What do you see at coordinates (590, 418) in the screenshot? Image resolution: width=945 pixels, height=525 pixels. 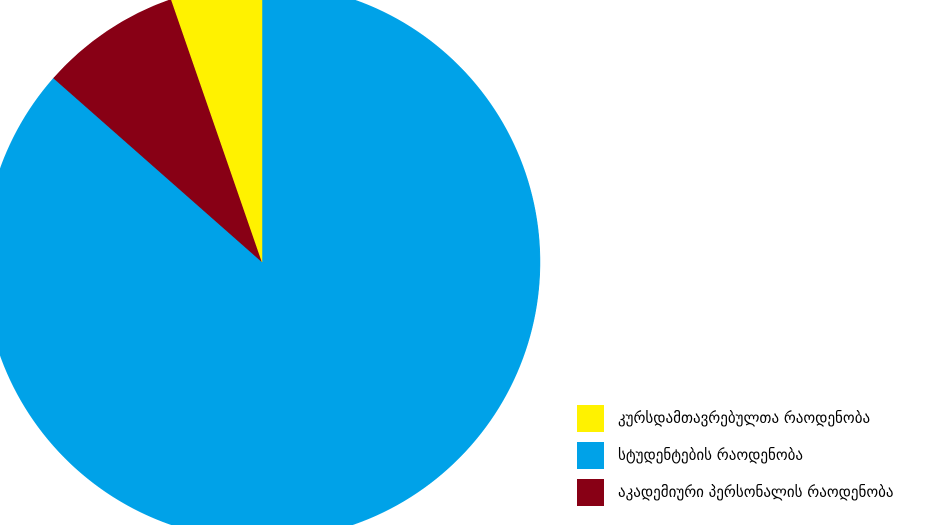 I see `legend-swatch-graduates` at bounding box center [590, 418].